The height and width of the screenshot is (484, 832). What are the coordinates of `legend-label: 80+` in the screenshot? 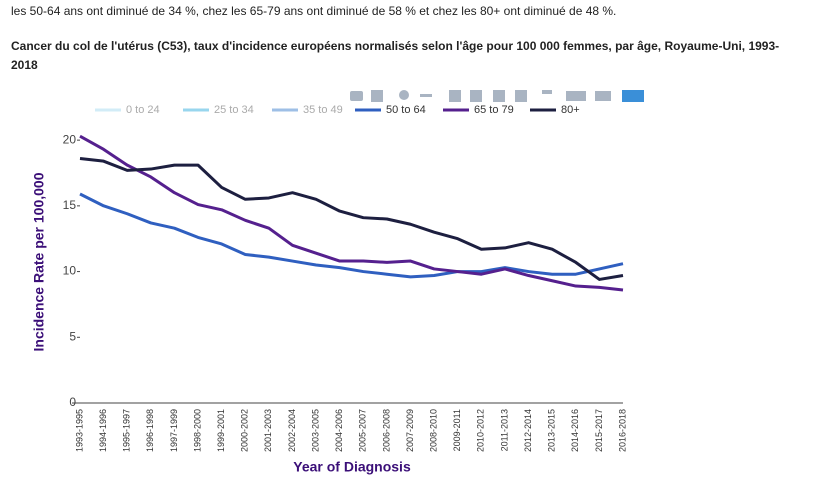 It's located at (570, 110).